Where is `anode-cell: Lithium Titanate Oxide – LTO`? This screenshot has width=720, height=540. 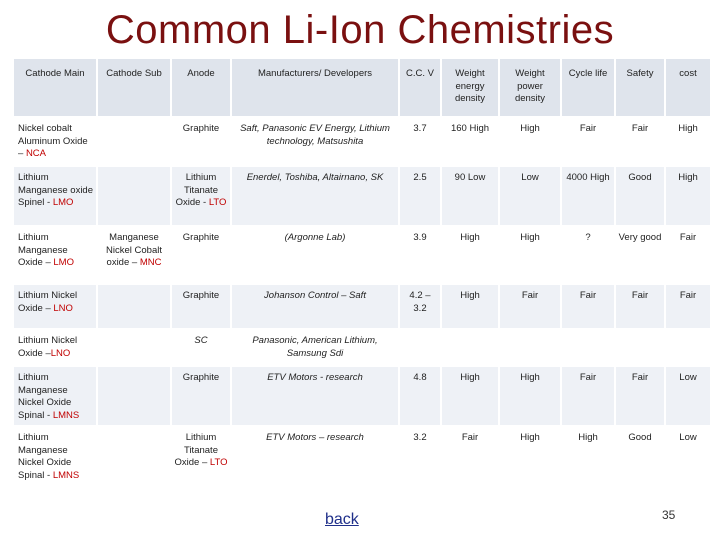
anode-cell: Lithium Titanate Oxide – LTO is located at coordinates (201, 456).